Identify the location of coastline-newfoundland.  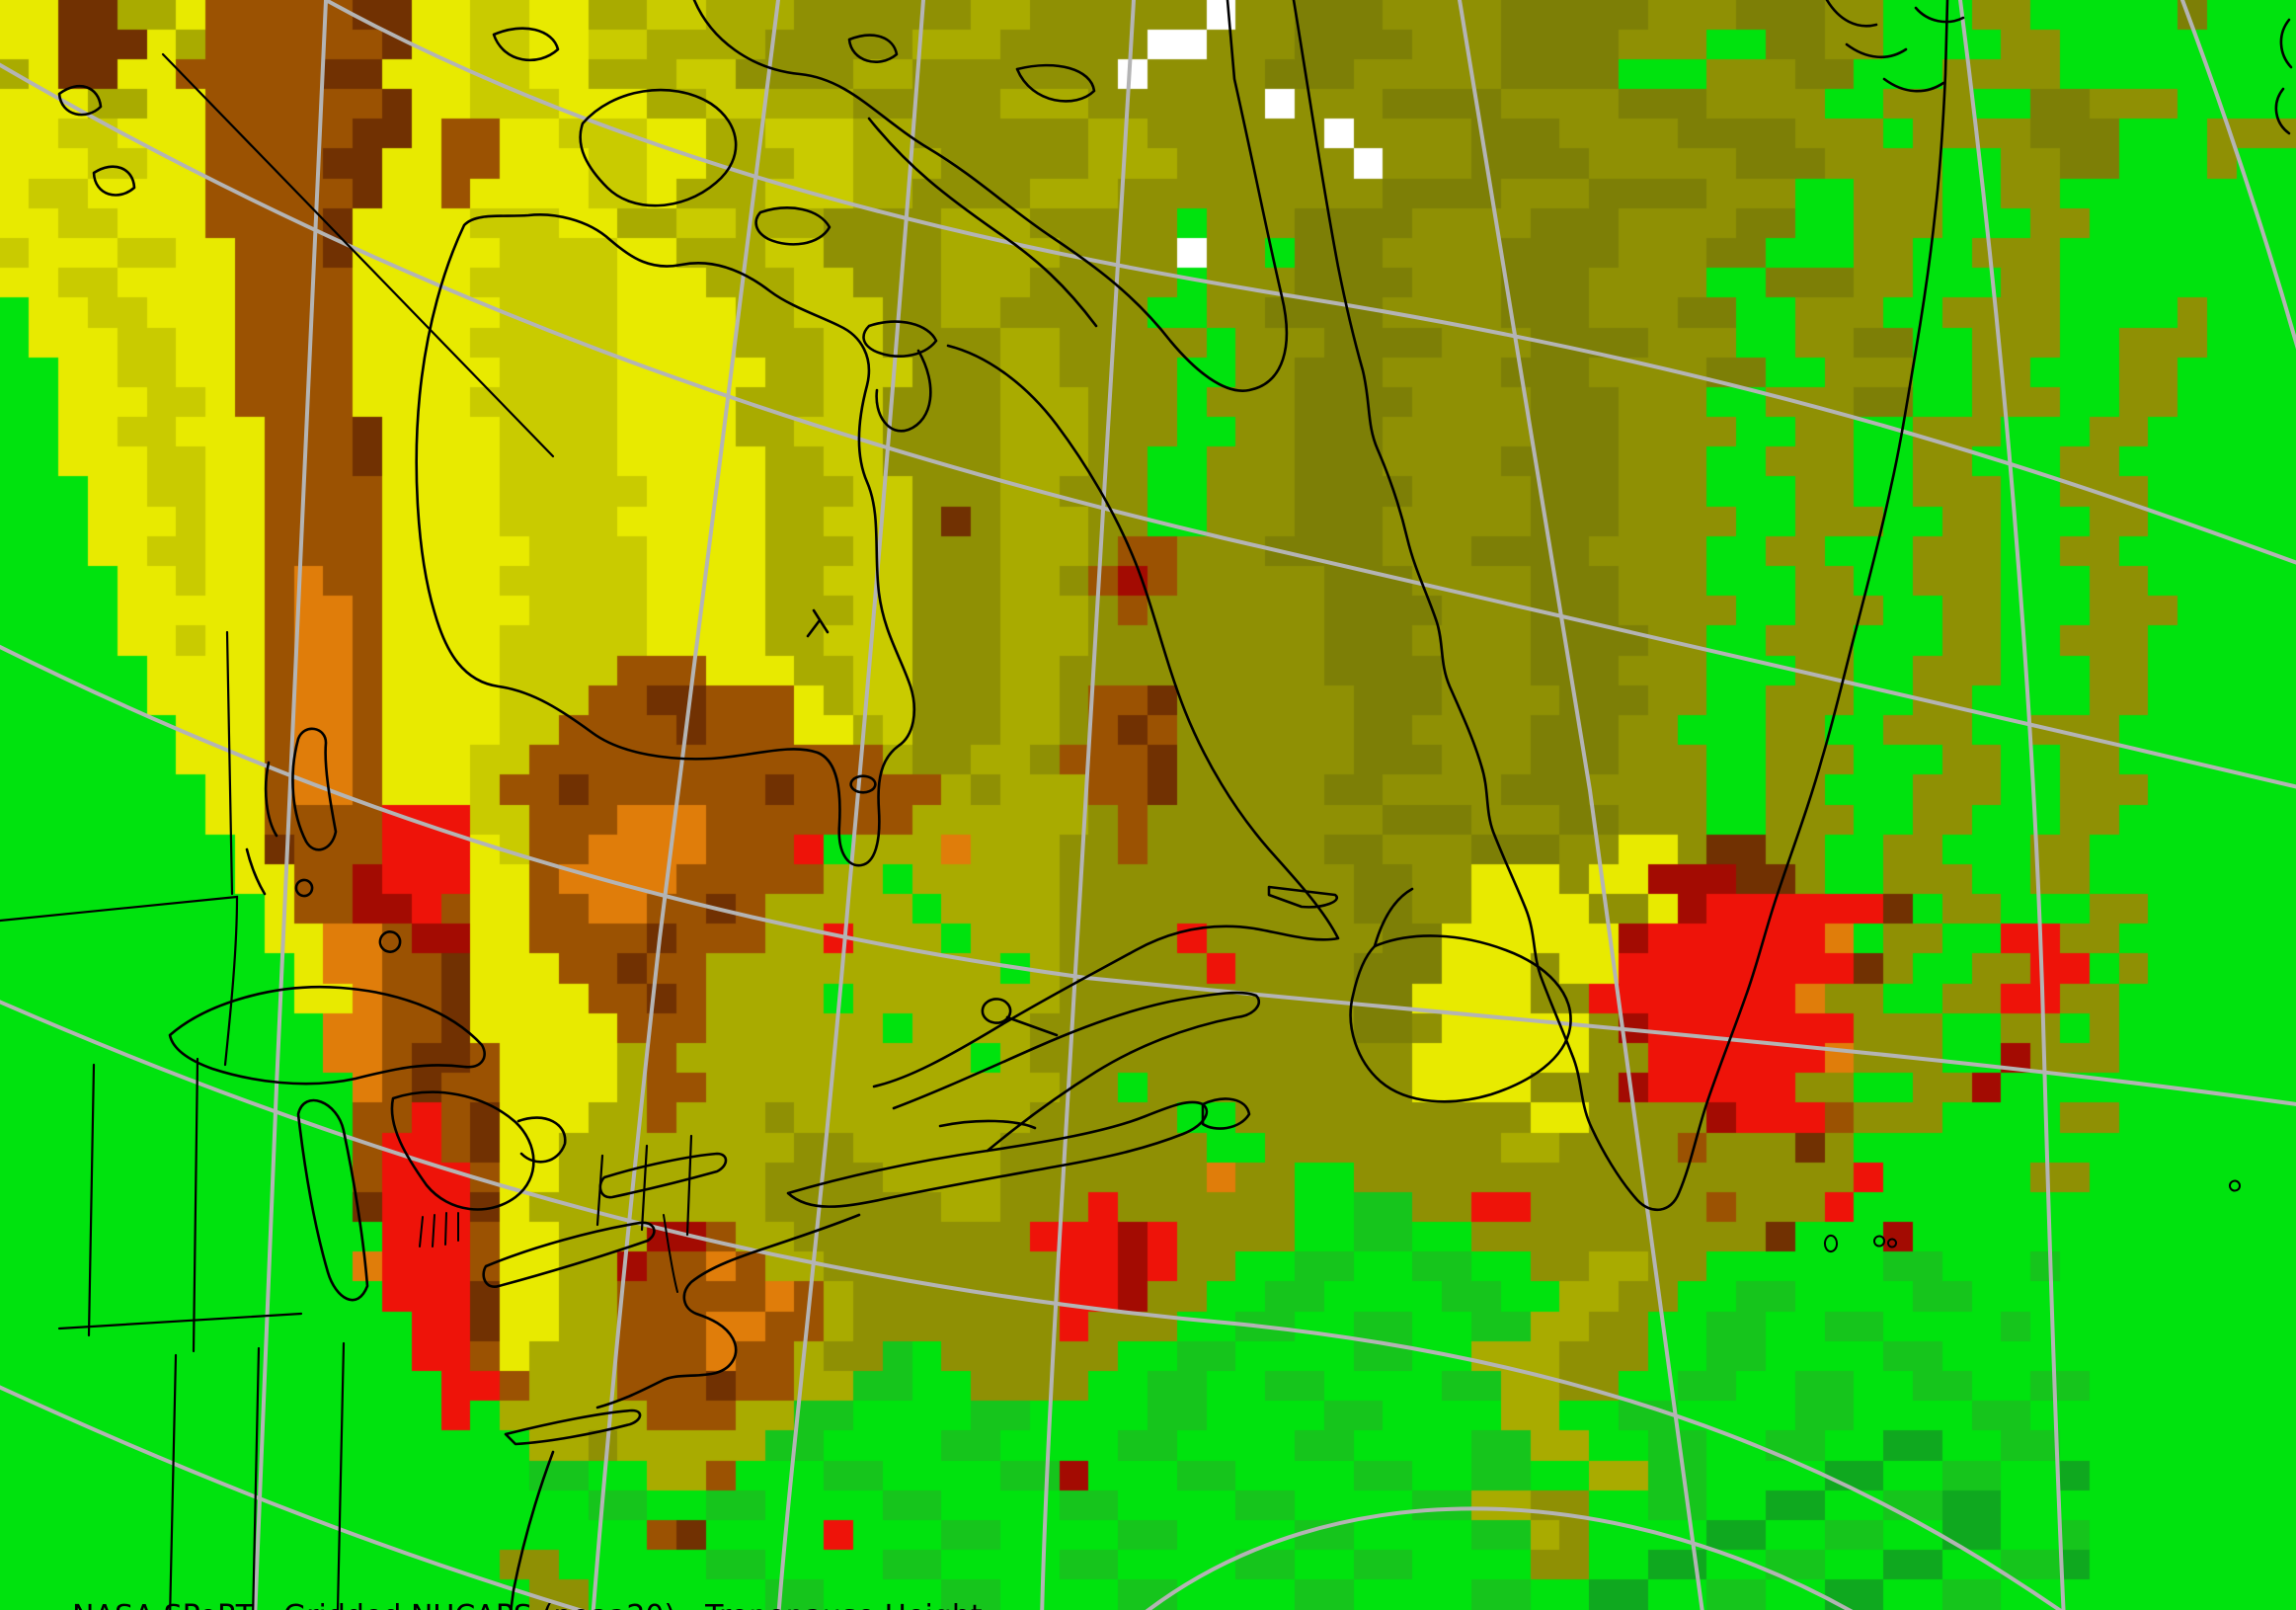
(1461, 1018).